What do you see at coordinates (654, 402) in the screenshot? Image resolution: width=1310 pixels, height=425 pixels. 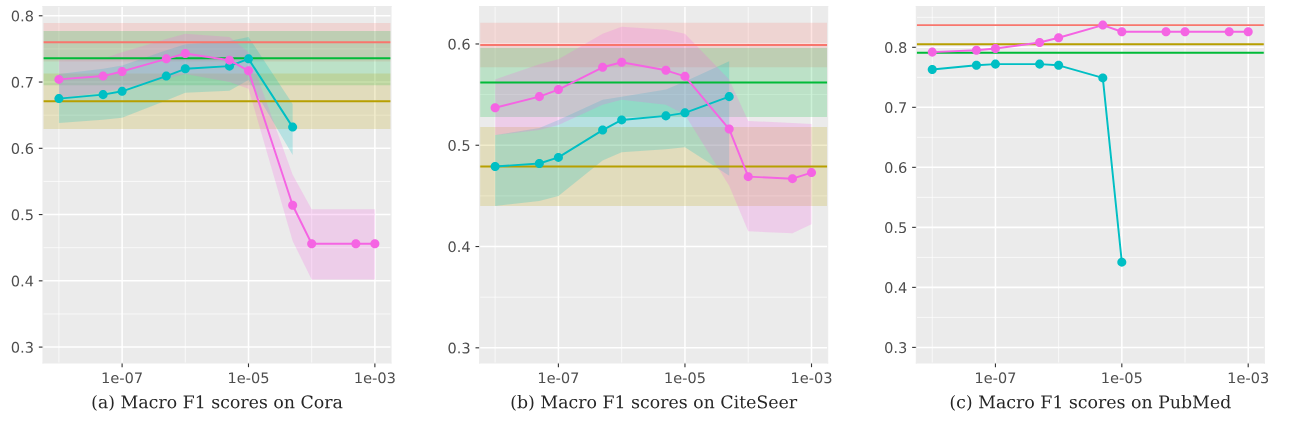 I see `text: (b) Macro F1 scores on CiteSeer` at bounding box center [654, 402].